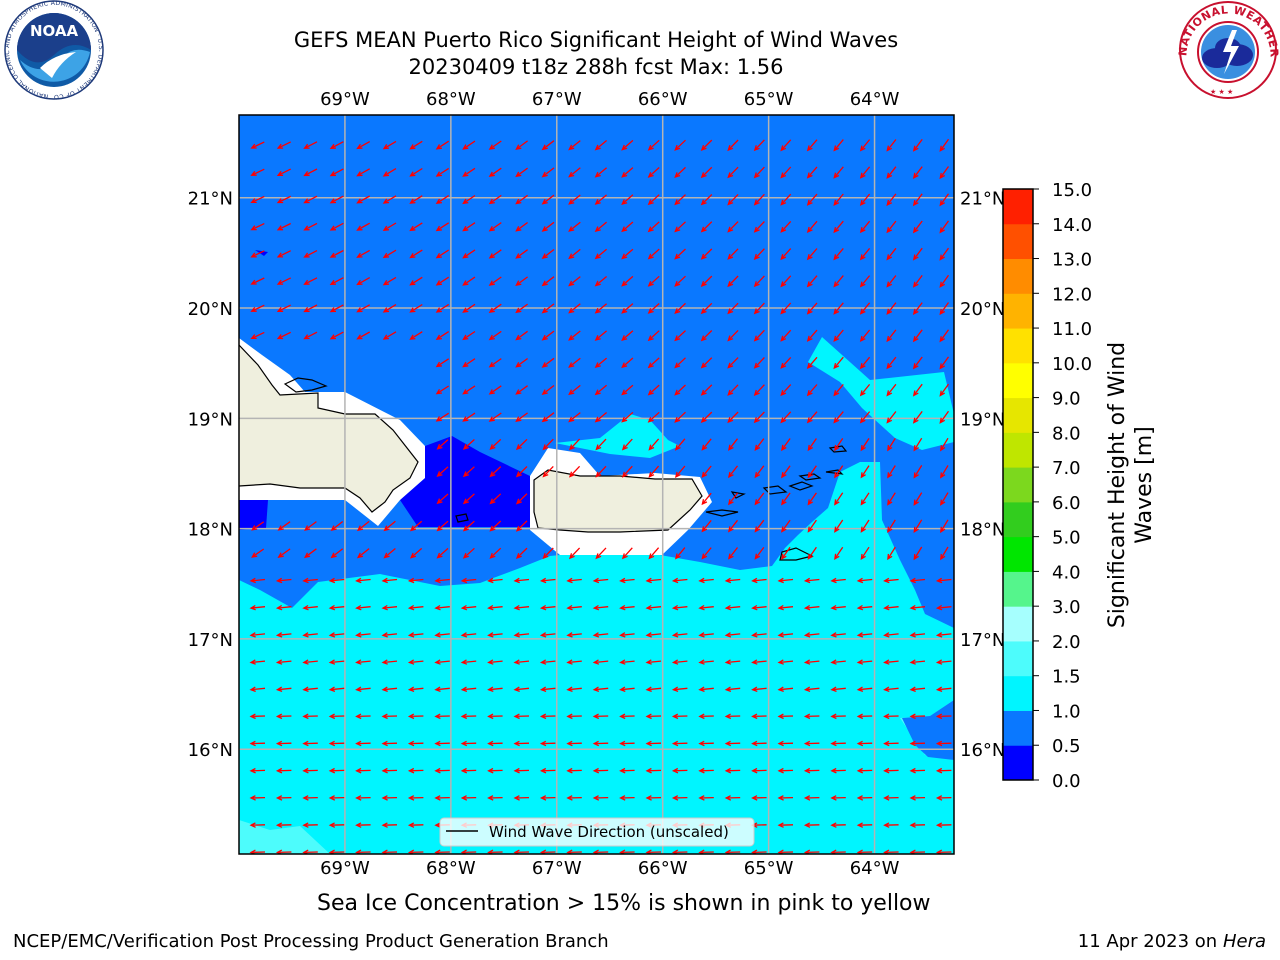 The image size is (1280, 960). What do you see at coordinates (769, 99) in the screenshot?
I see `lon-tick-label: 65°W` at bounding box center [769, 99].